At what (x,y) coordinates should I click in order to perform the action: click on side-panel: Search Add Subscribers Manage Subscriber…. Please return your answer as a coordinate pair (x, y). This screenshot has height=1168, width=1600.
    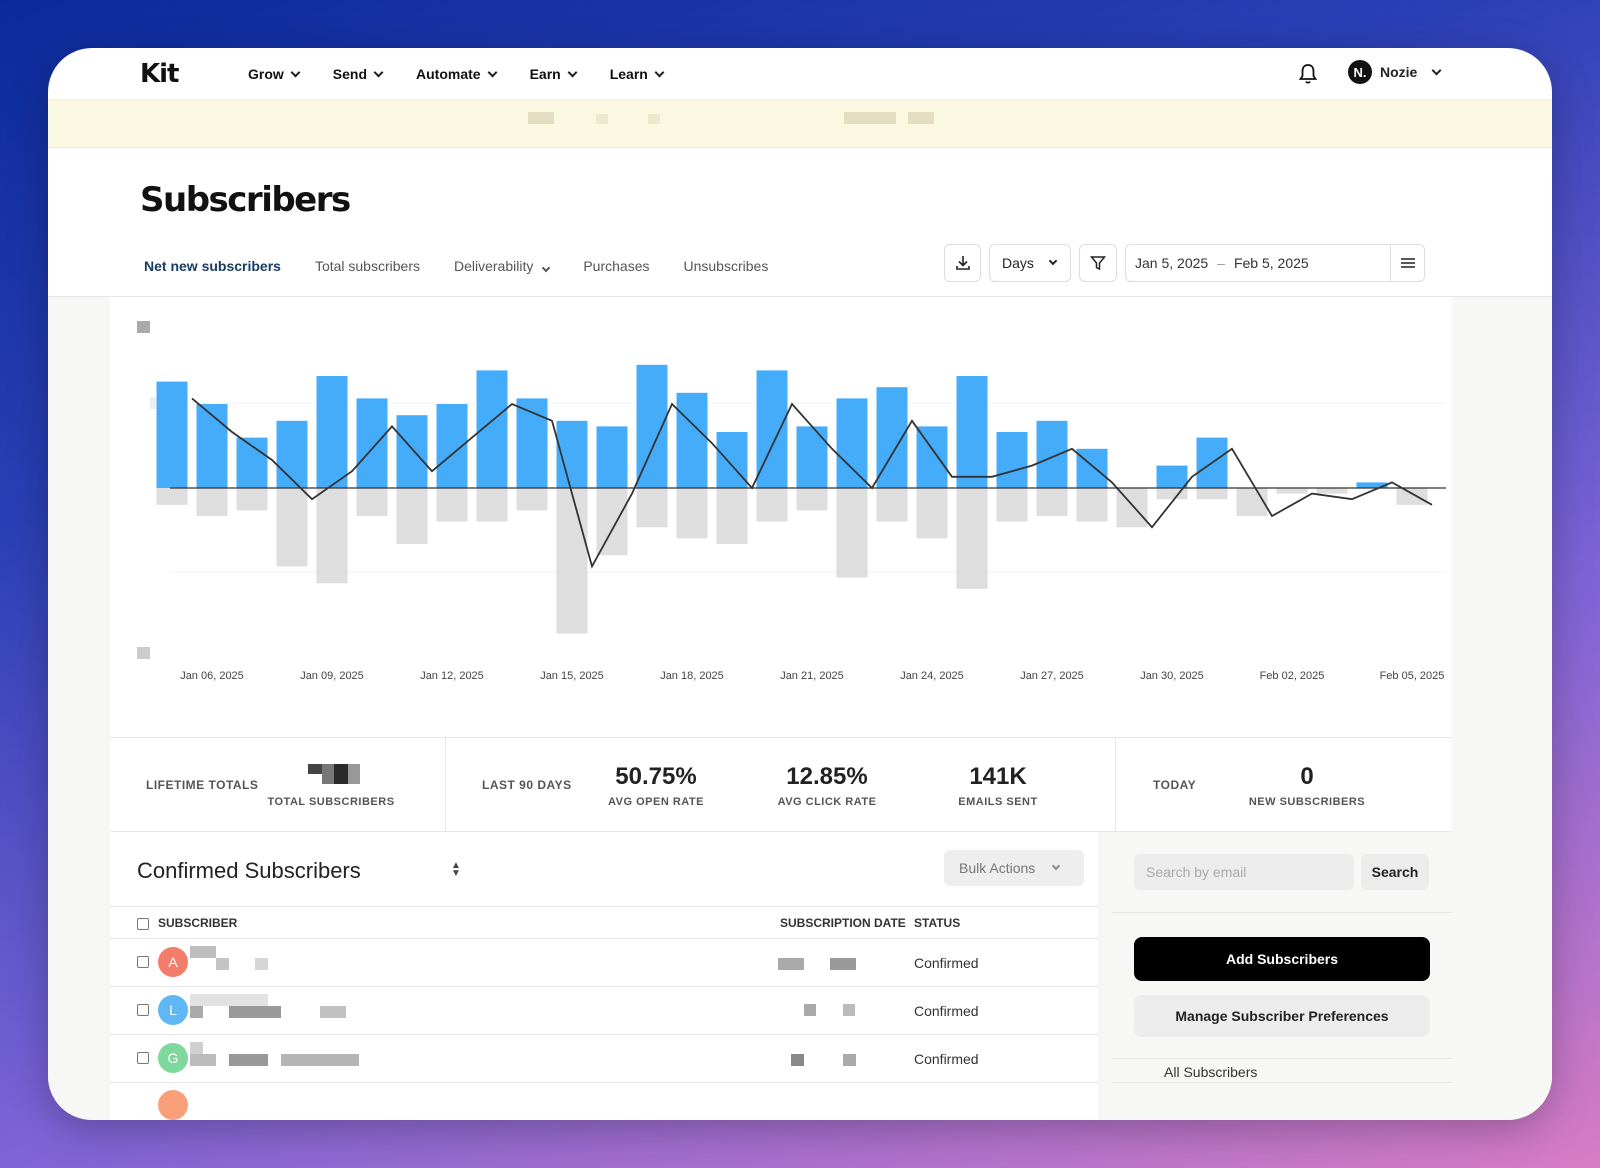
    Looking at the image, I should click on (1282, 976).